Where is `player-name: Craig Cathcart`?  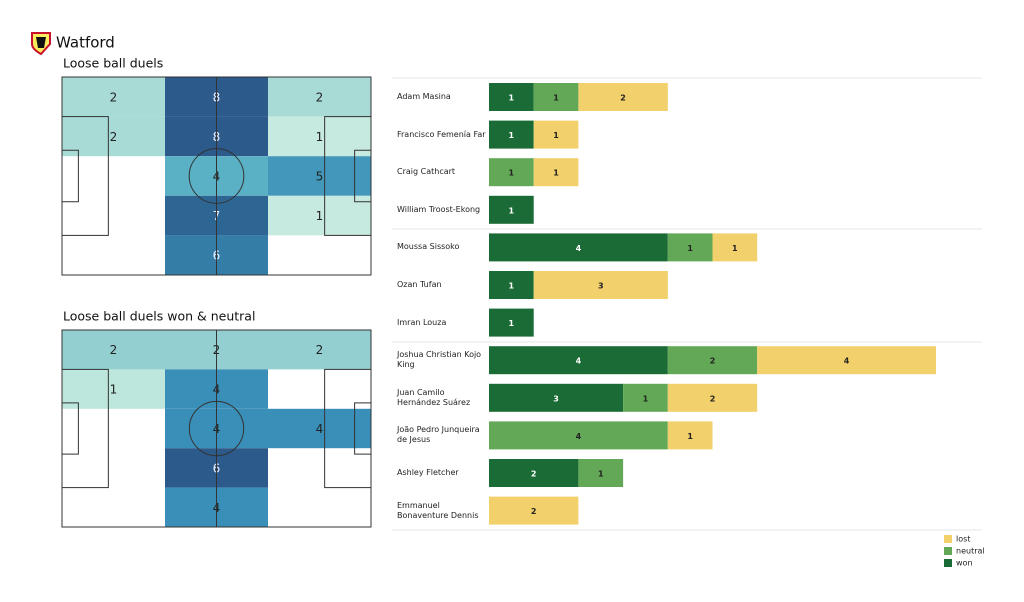
player-name: Craig Cathcart is located at coordinates (426, 172).